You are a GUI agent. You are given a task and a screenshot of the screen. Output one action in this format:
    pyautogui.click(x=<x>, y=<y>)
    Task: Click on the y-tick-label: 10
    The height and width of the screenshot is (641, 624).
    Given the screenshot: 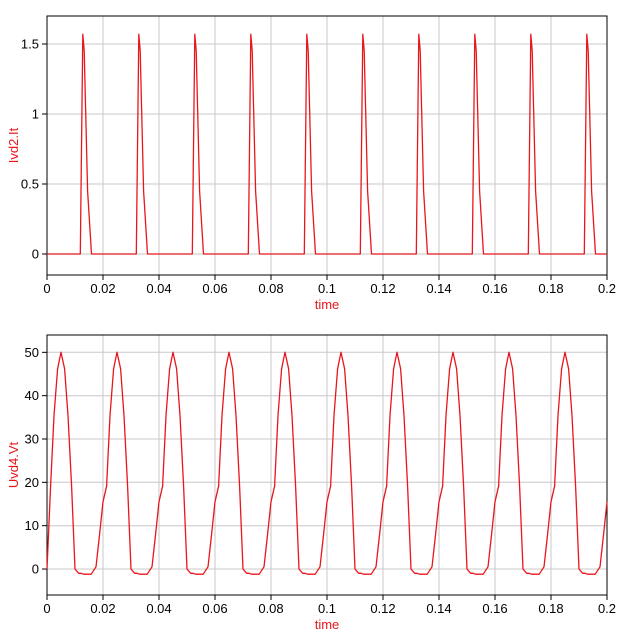 What is the action you would take?
    pyautogui.click(x=32, y=525)
    